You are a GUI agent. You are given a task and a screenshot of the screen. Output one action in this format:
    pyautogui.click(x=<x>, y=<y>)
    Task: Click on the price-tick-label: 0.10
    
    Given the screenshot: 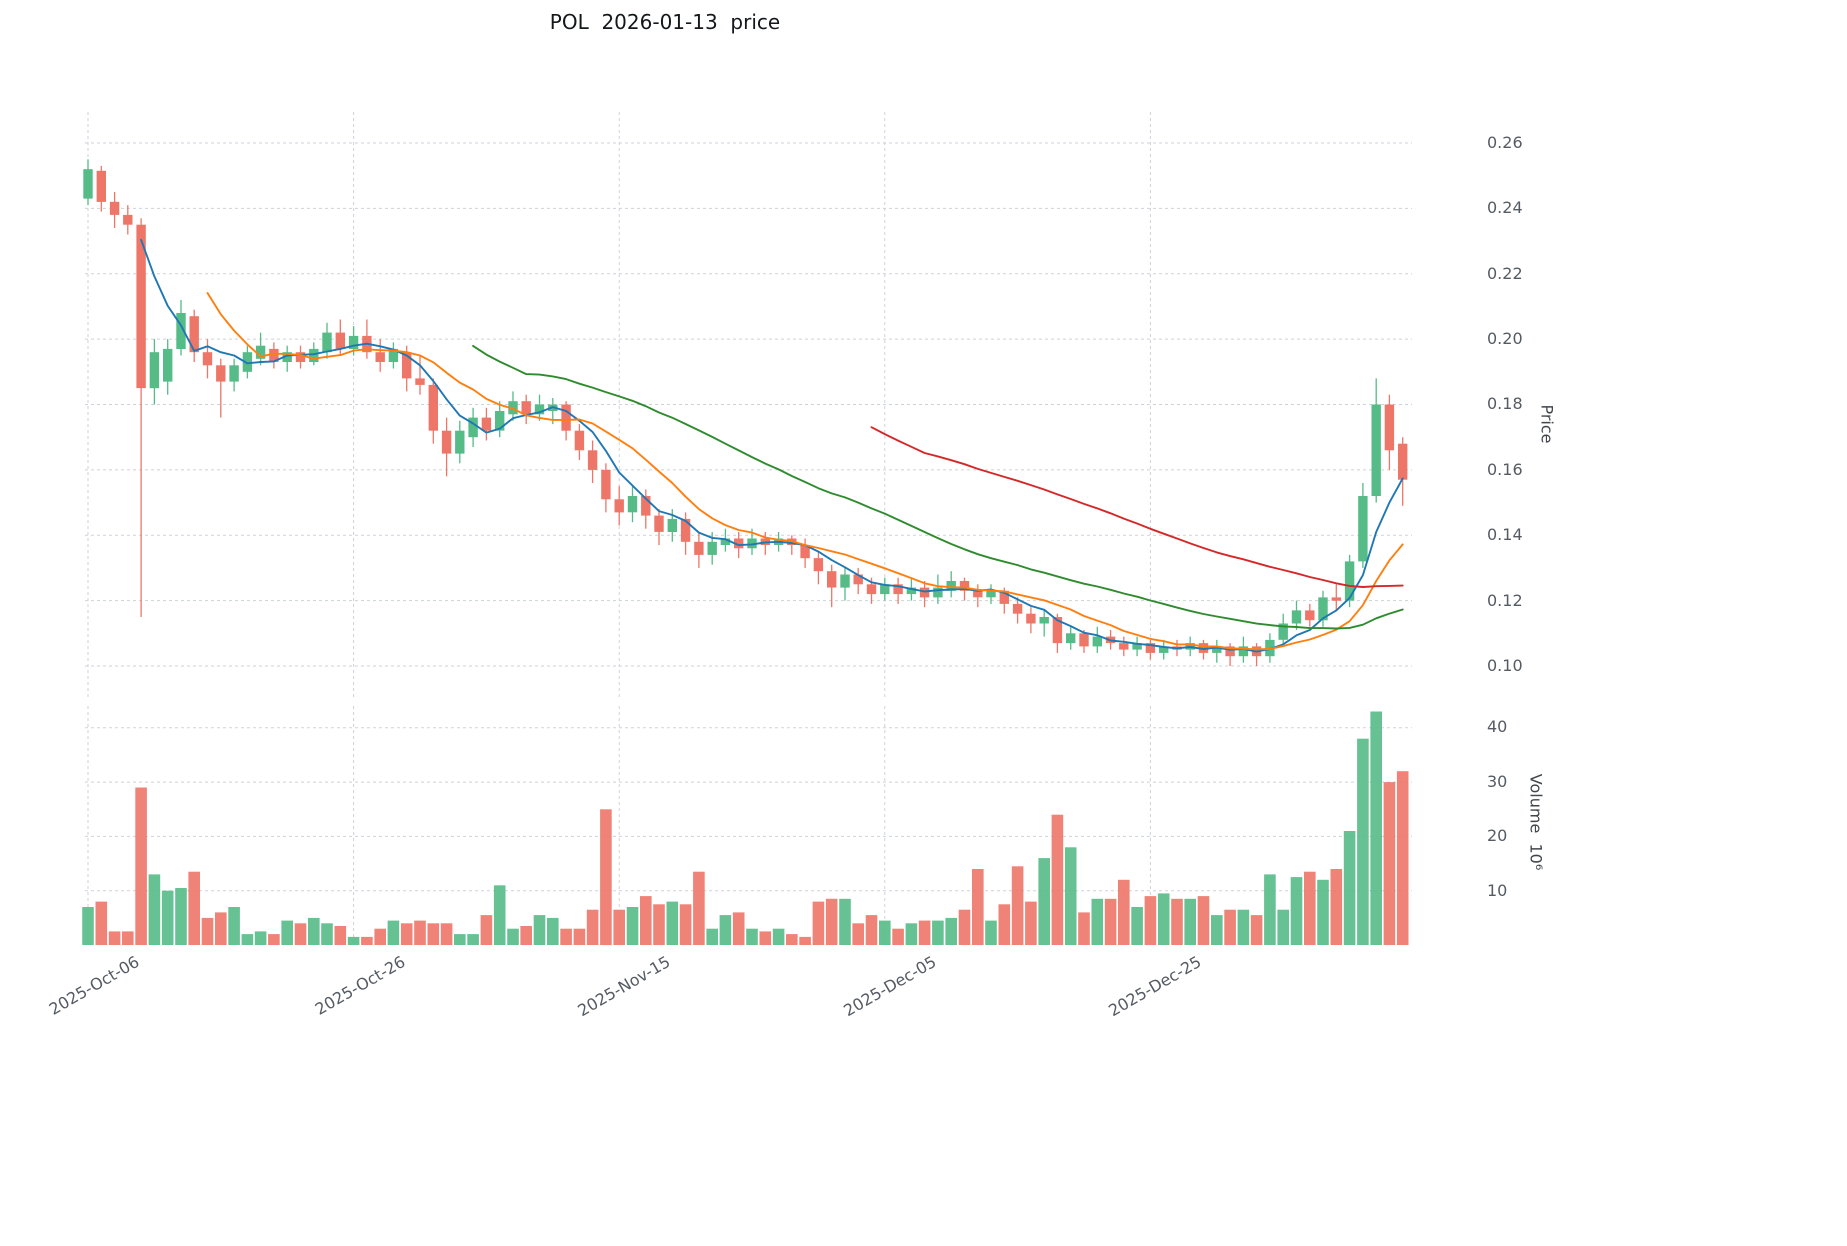 What is the action you would take?
    pyautogui.click(x=1505, y=665)
    